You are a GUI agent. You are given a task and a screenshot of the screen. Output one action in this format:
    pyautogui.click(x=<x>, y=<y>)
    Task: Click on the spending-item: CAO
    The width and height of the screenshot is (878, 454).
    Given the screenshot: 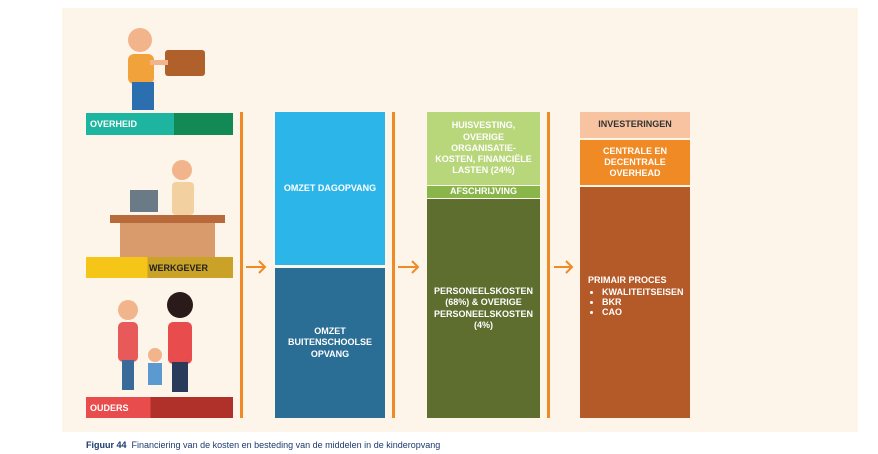 What is the action you would take?
    pyautogui.click(x=646, y=312)
    